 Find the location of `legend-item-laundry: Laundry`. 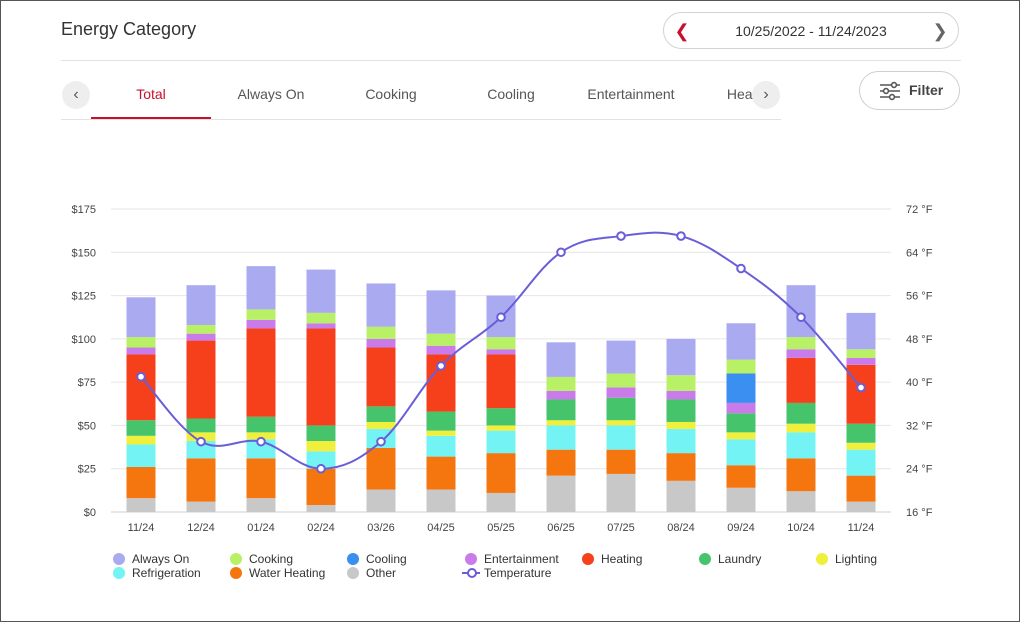

legend-item-laundry: Laundry is located at coordinates (730, 559).